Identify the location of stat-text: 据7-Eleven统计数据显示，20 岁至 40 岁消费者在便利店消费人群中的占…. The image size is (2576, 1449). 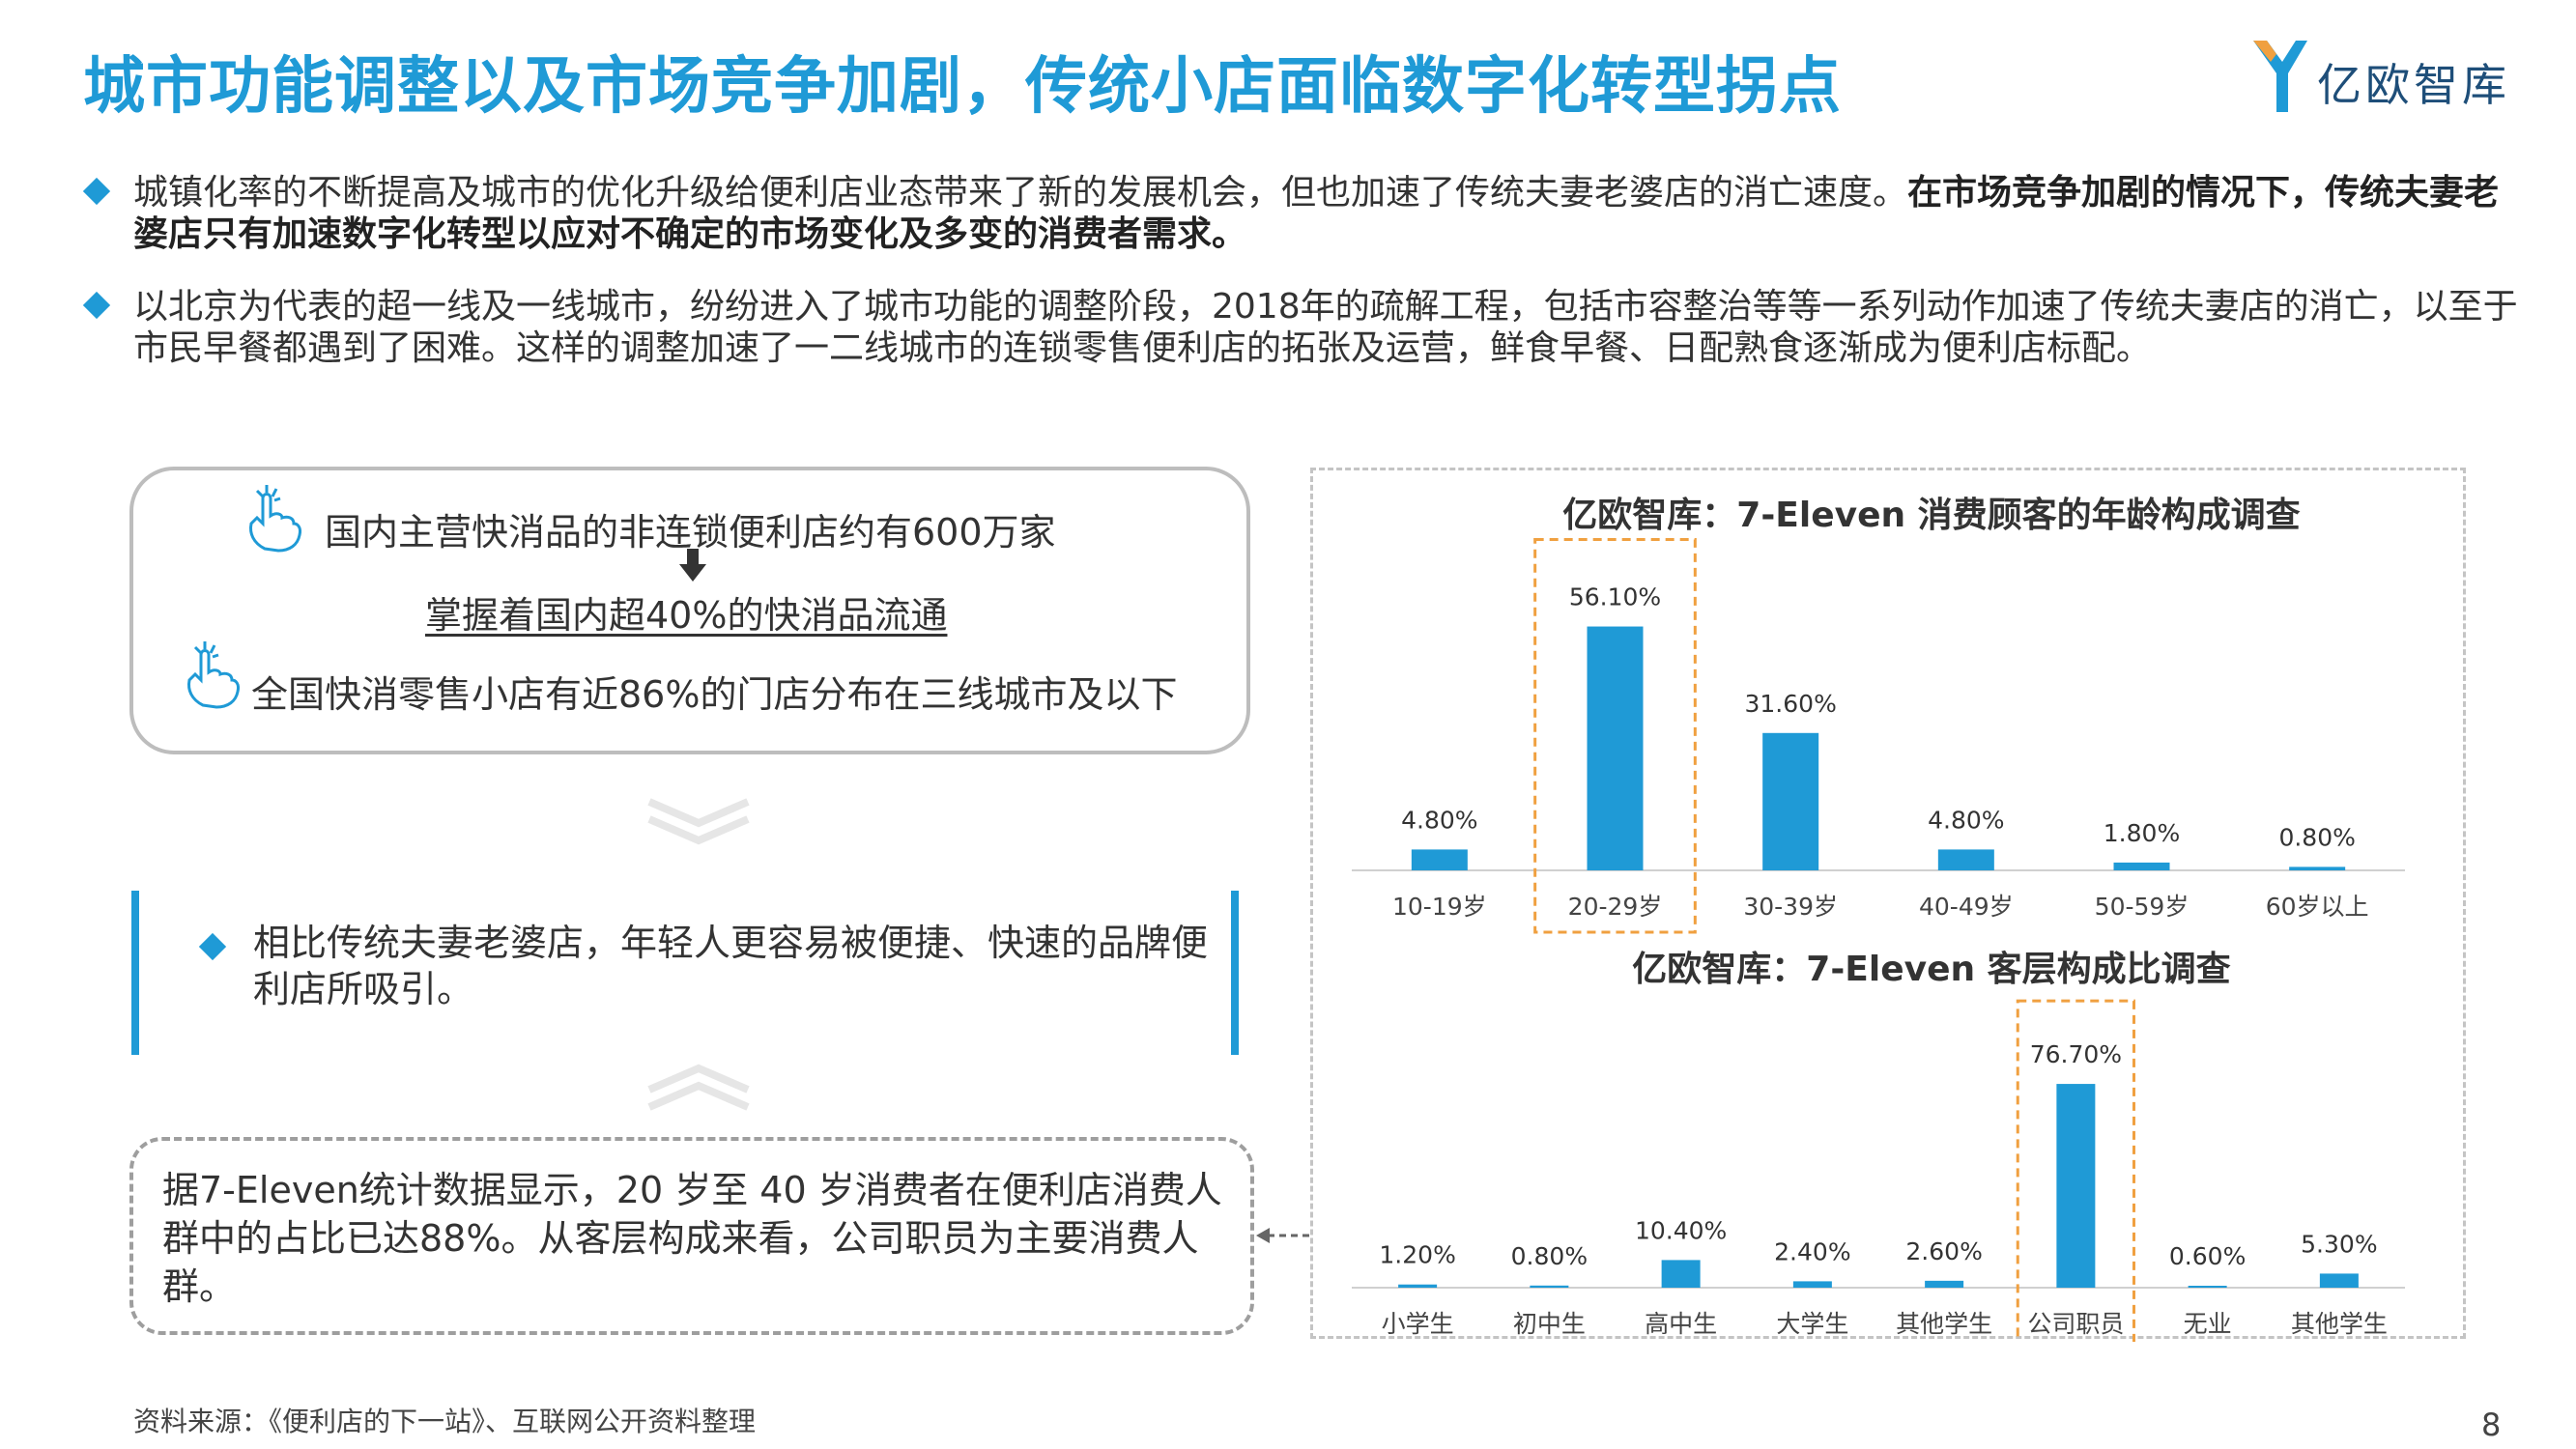
(692, 1238).